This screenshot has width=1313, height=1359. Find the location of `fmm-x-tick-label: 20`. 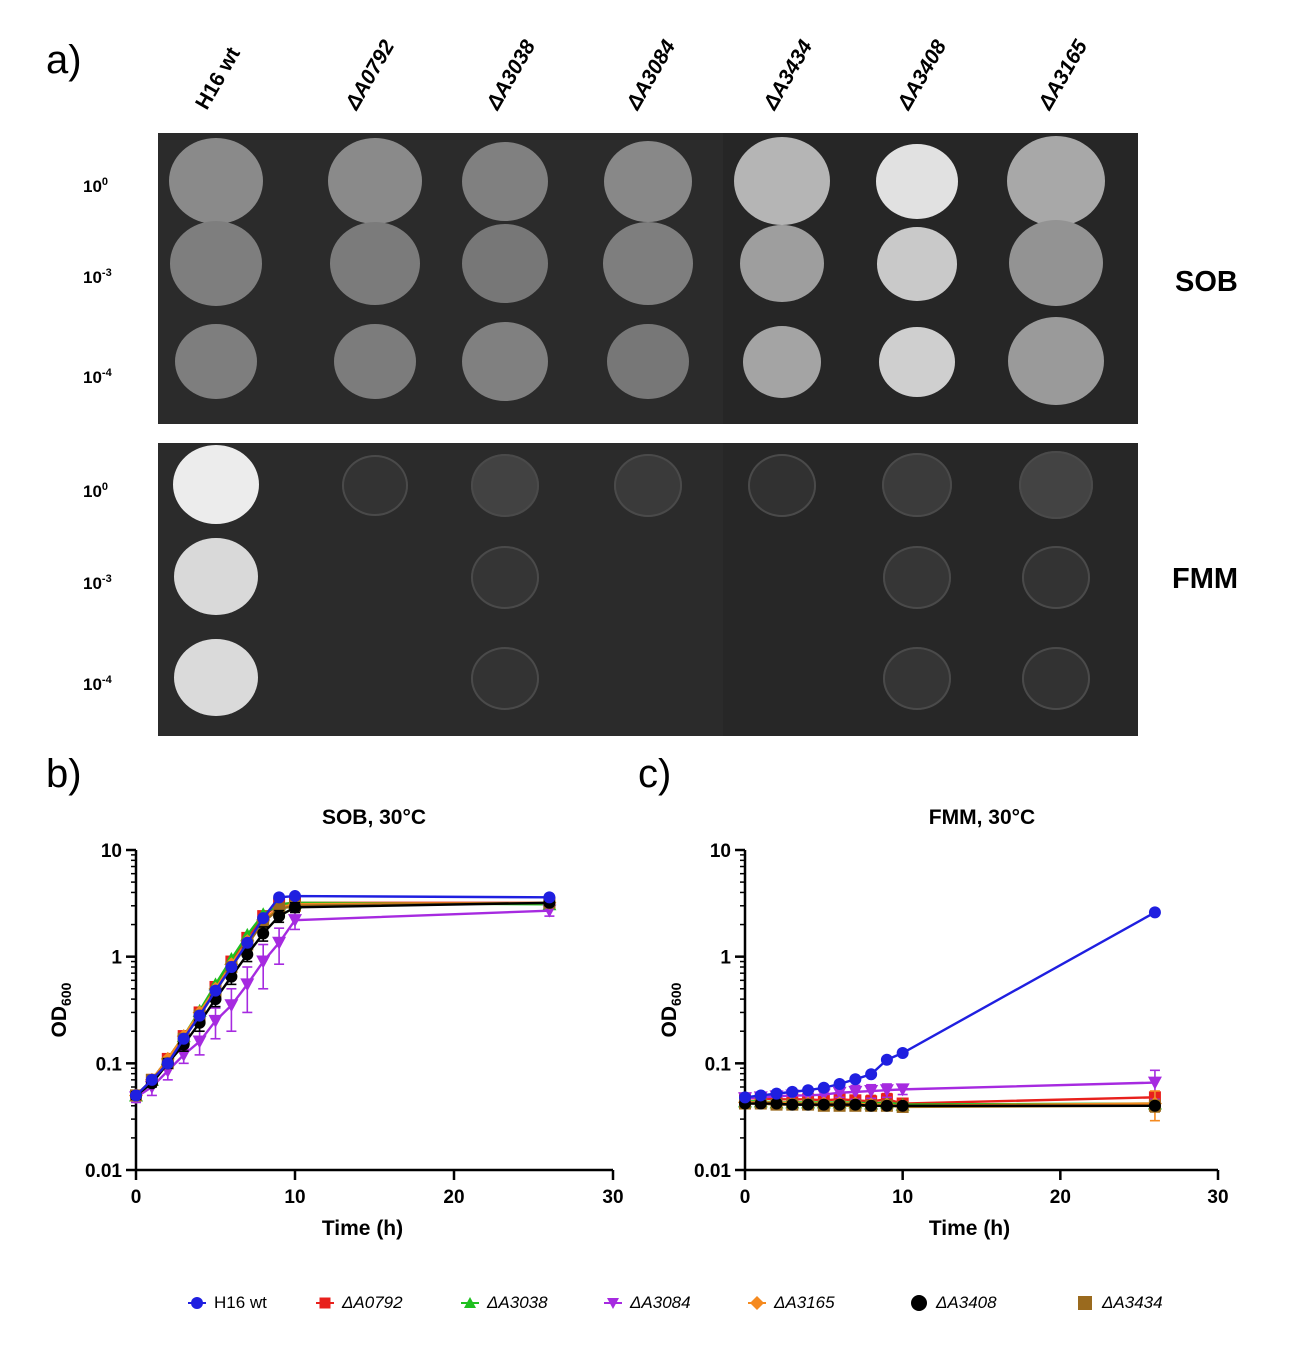

fmm-x-tick-label: 20 is located at coordinates (1060, 1197).